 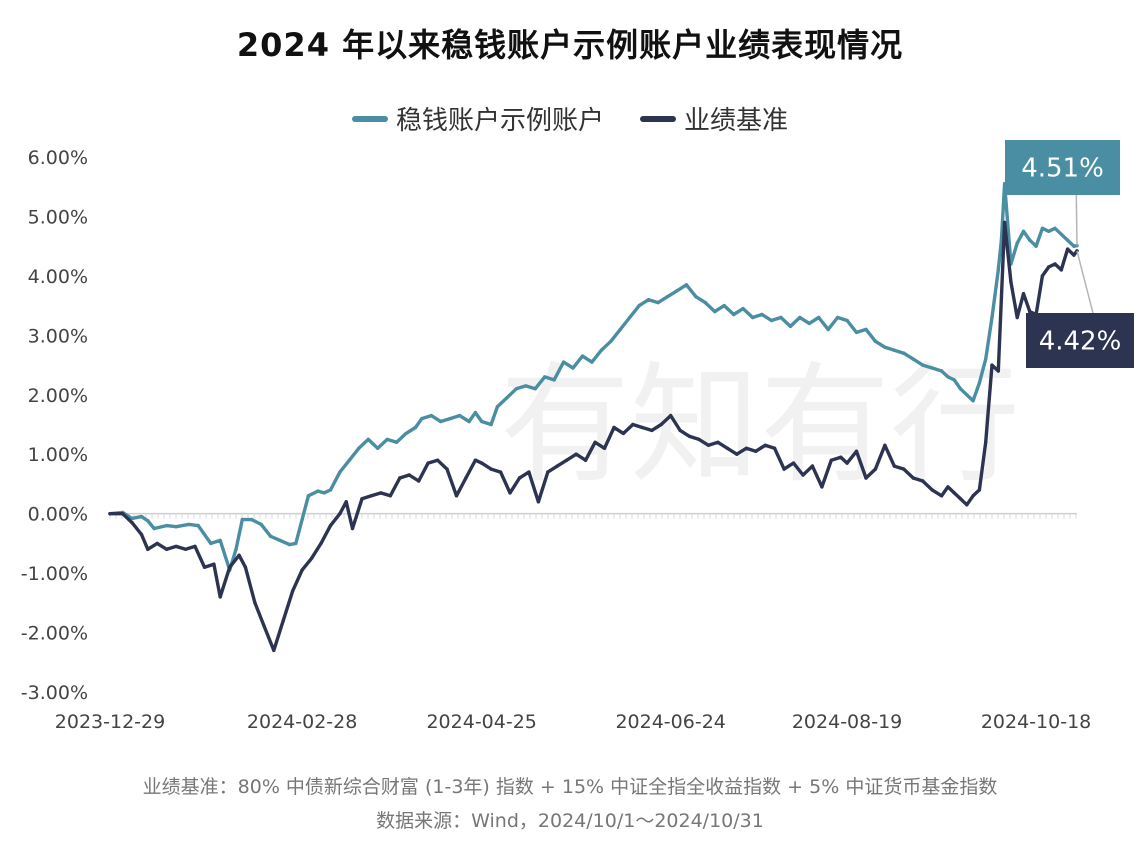 I want to click on y-tick-label: 6.00%, so click(x=58, y=158).